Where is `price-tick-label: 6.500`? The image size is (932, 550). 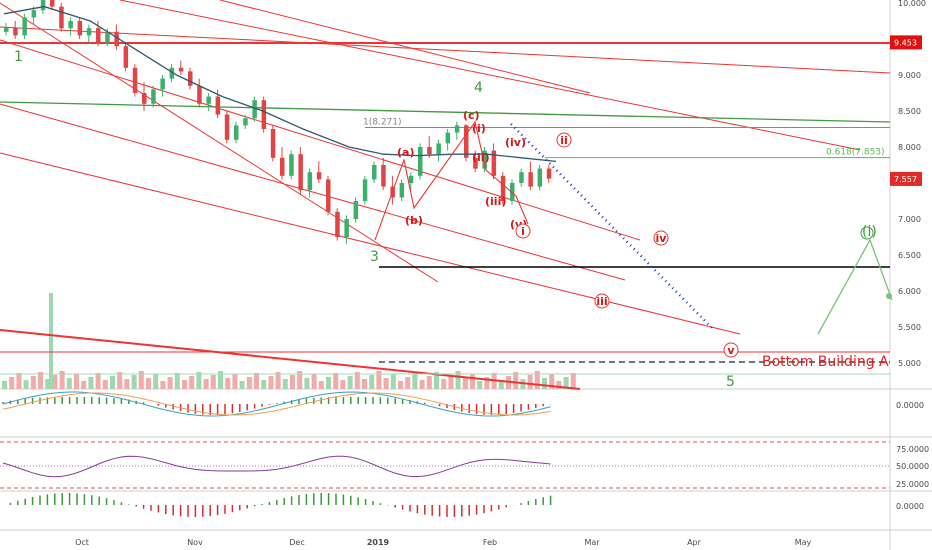
price-tick-label: 6.500 is located at coordinates (909, 255).